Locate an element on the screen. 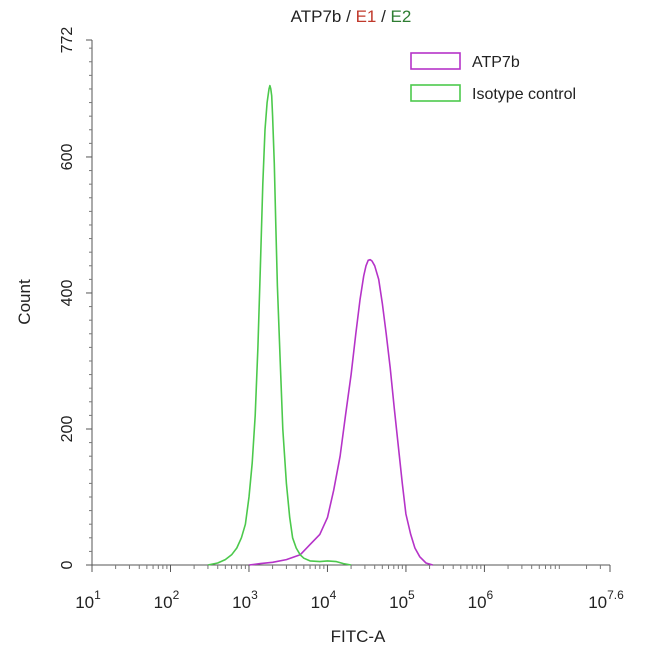  chart-title: ATP7b / E1 / E2 is located at coordinates (351, 16).